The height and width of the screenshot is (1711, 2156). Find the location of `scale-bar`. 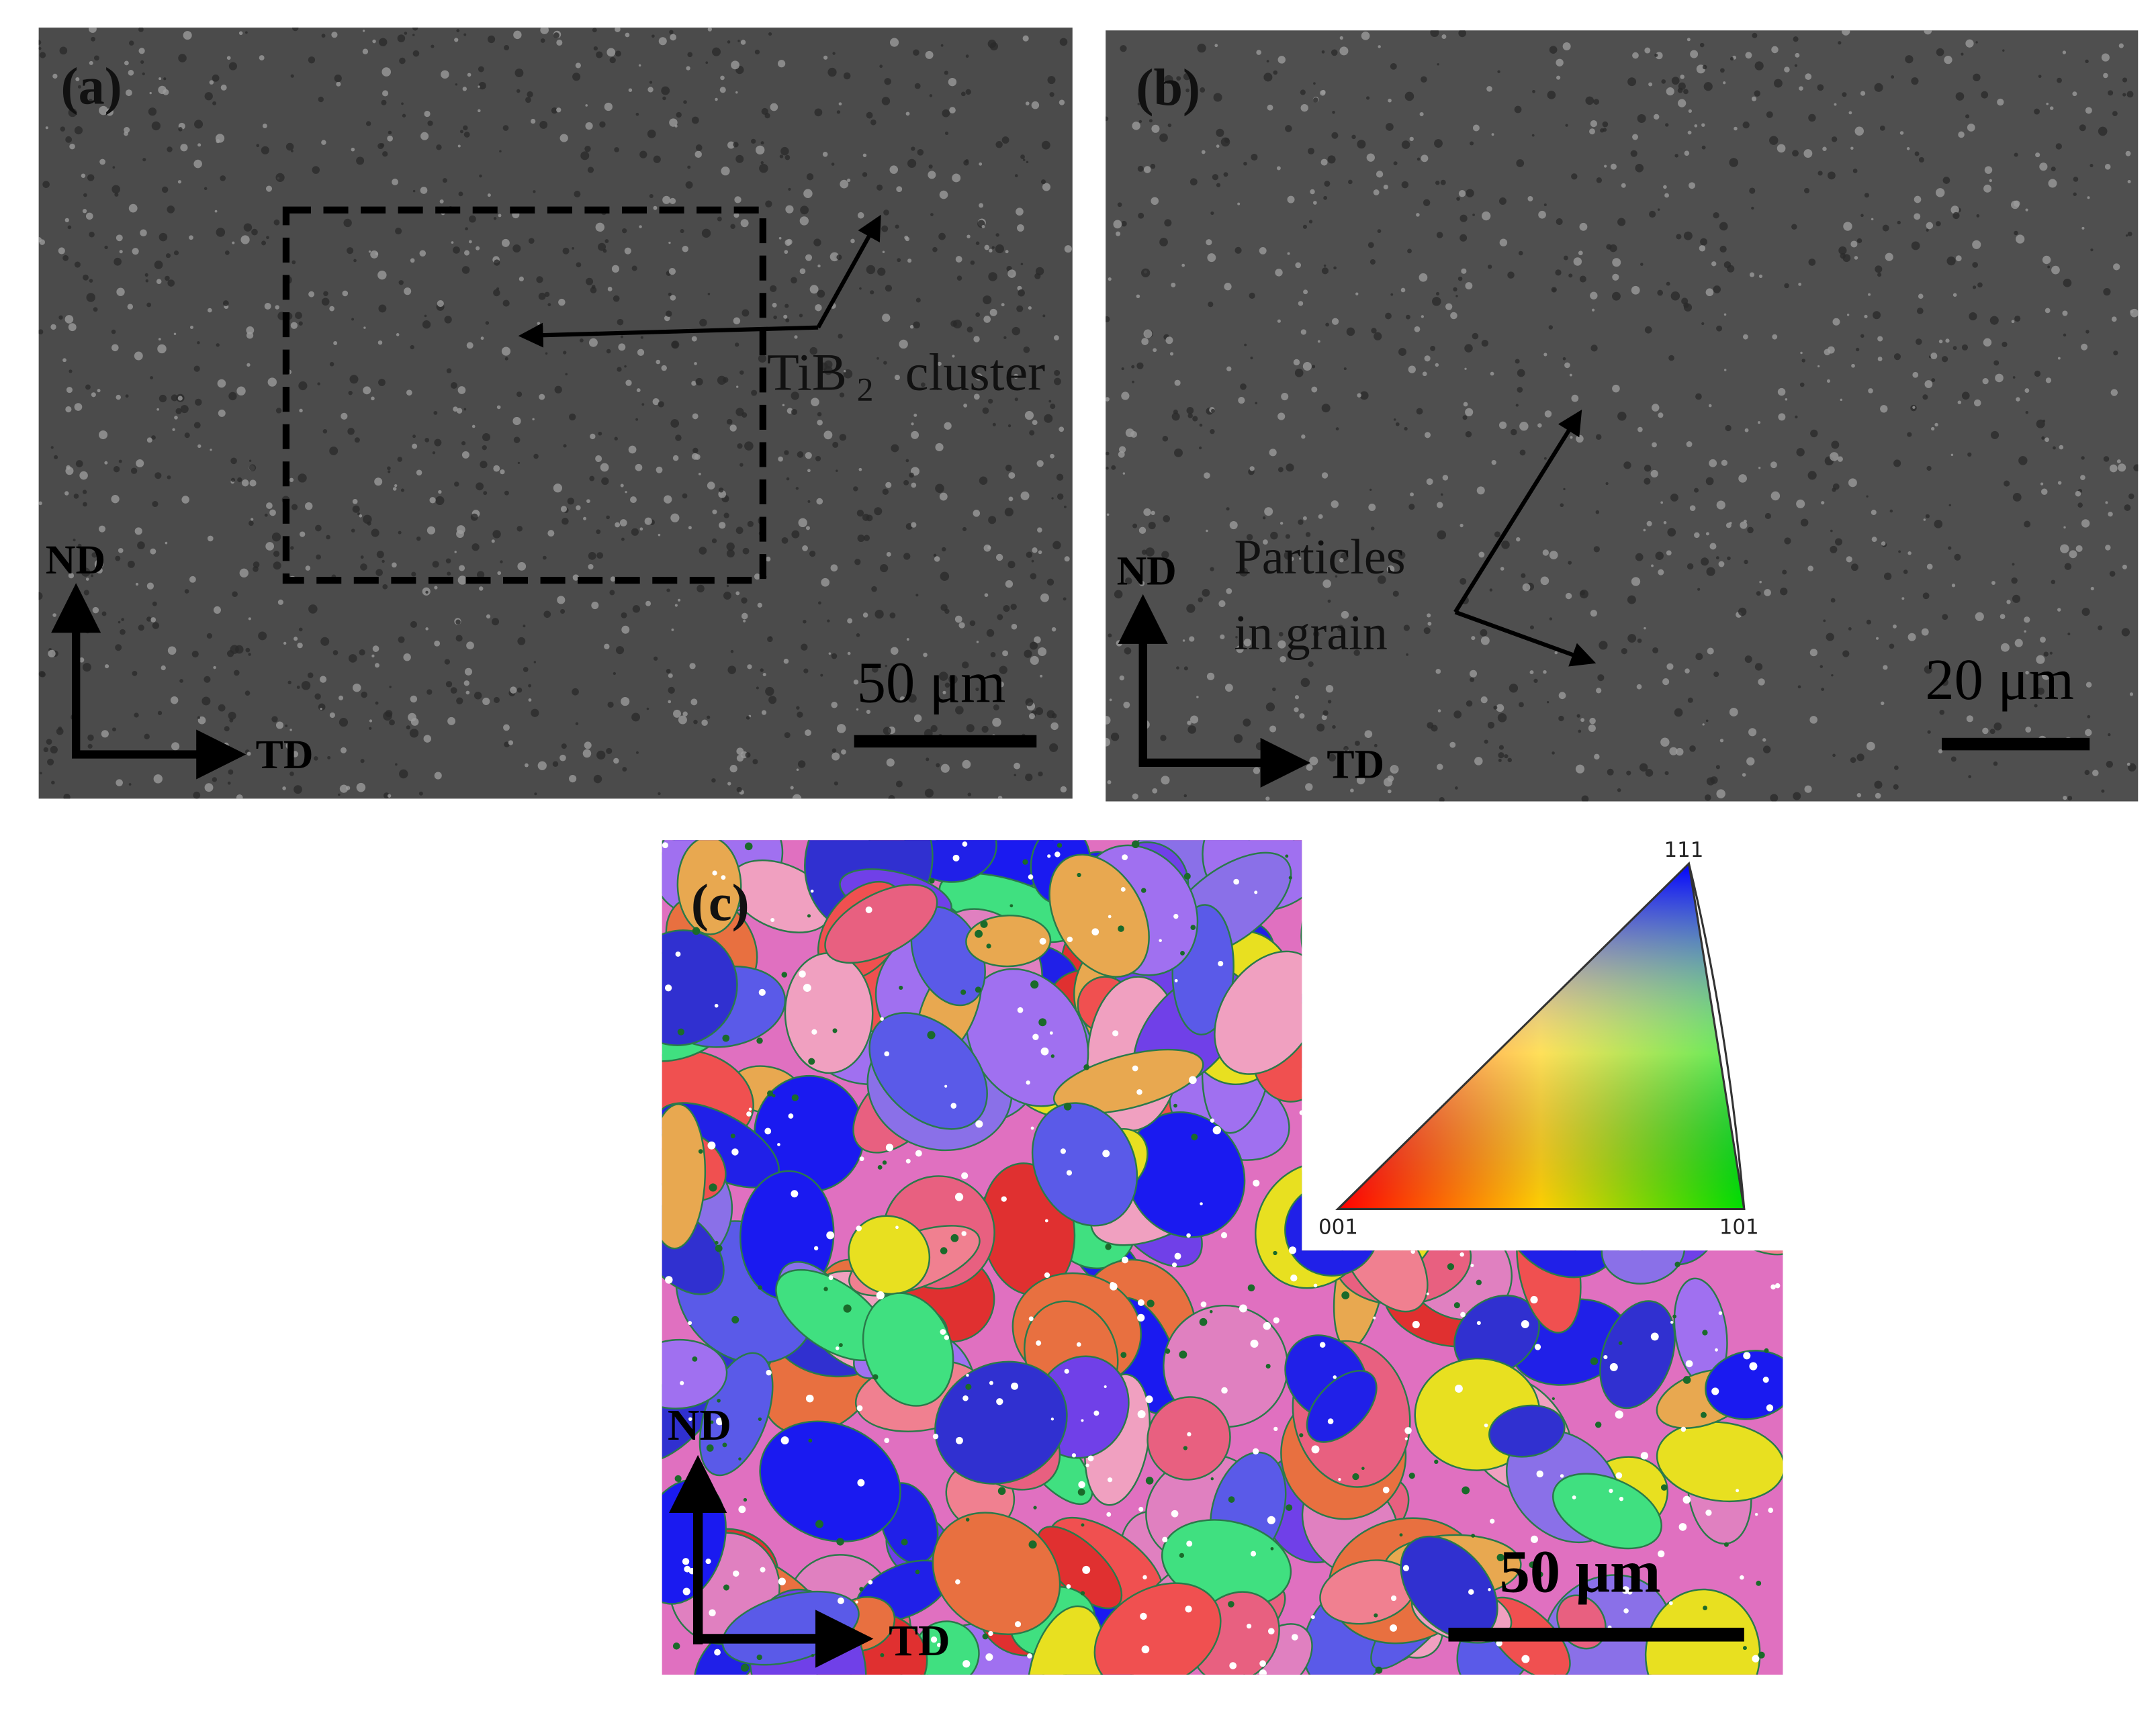

scale-bar is located at coordinates (1596, 1635).